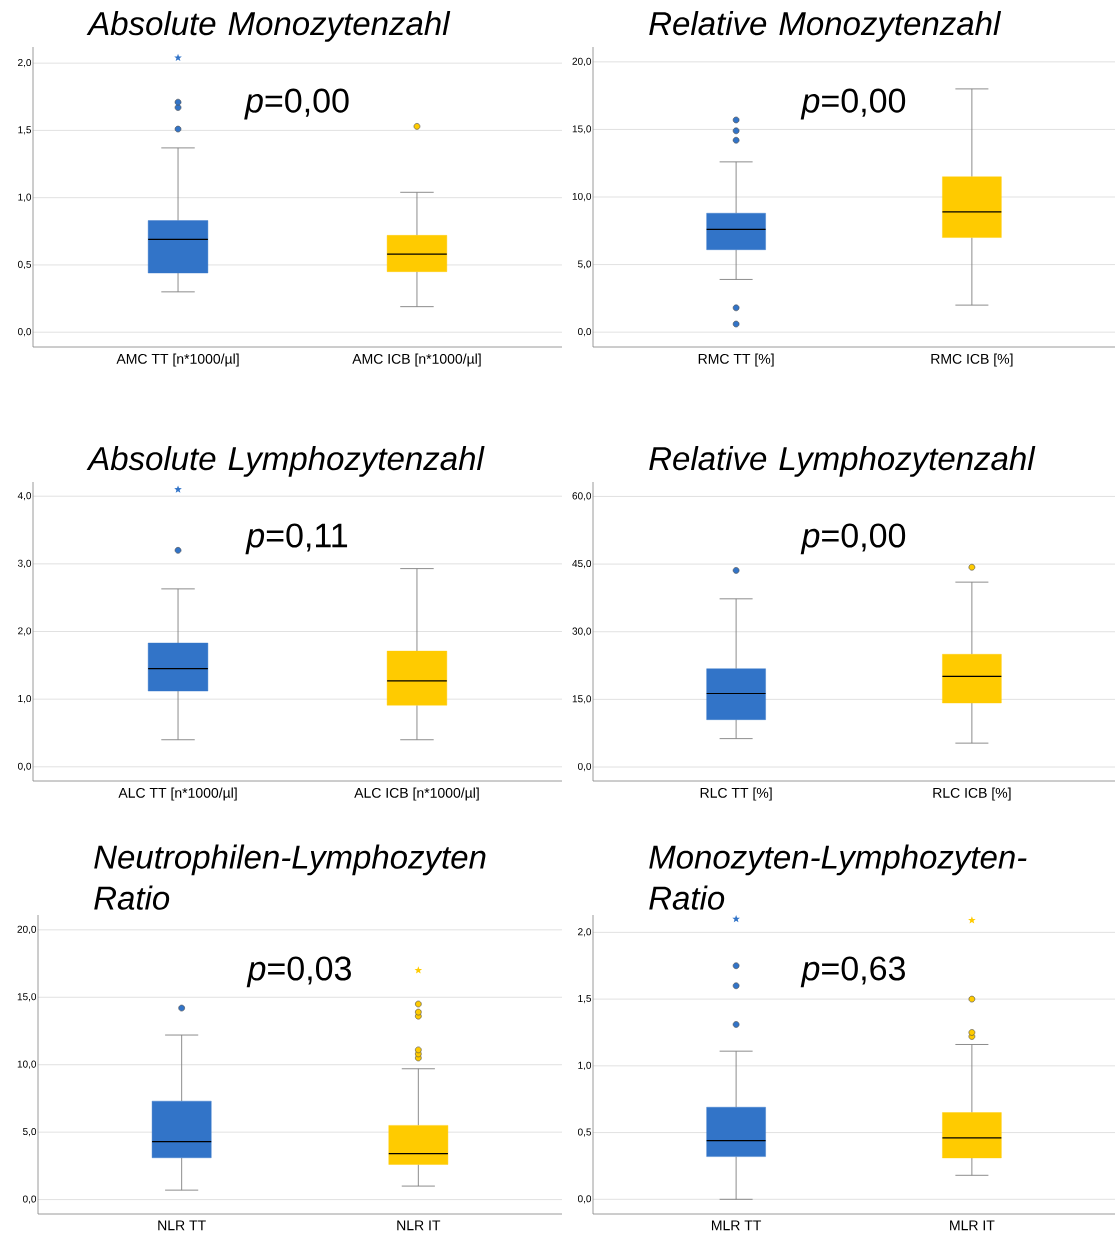  Describe the element at coordinates (268, 26) in the screenshot. I see `chart-title: Absolute Monozytenzahl` at that location.